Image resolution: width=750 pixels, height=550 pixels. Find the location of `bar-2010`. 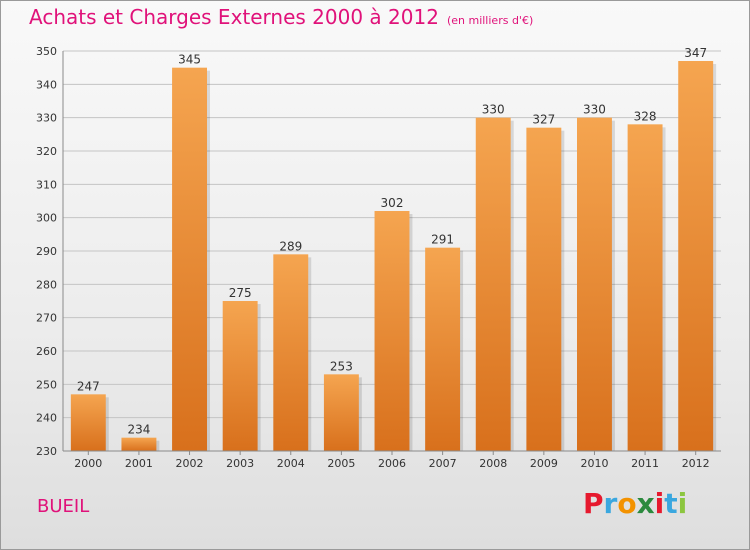

bar-2010 is located at coordinates (594, 284).